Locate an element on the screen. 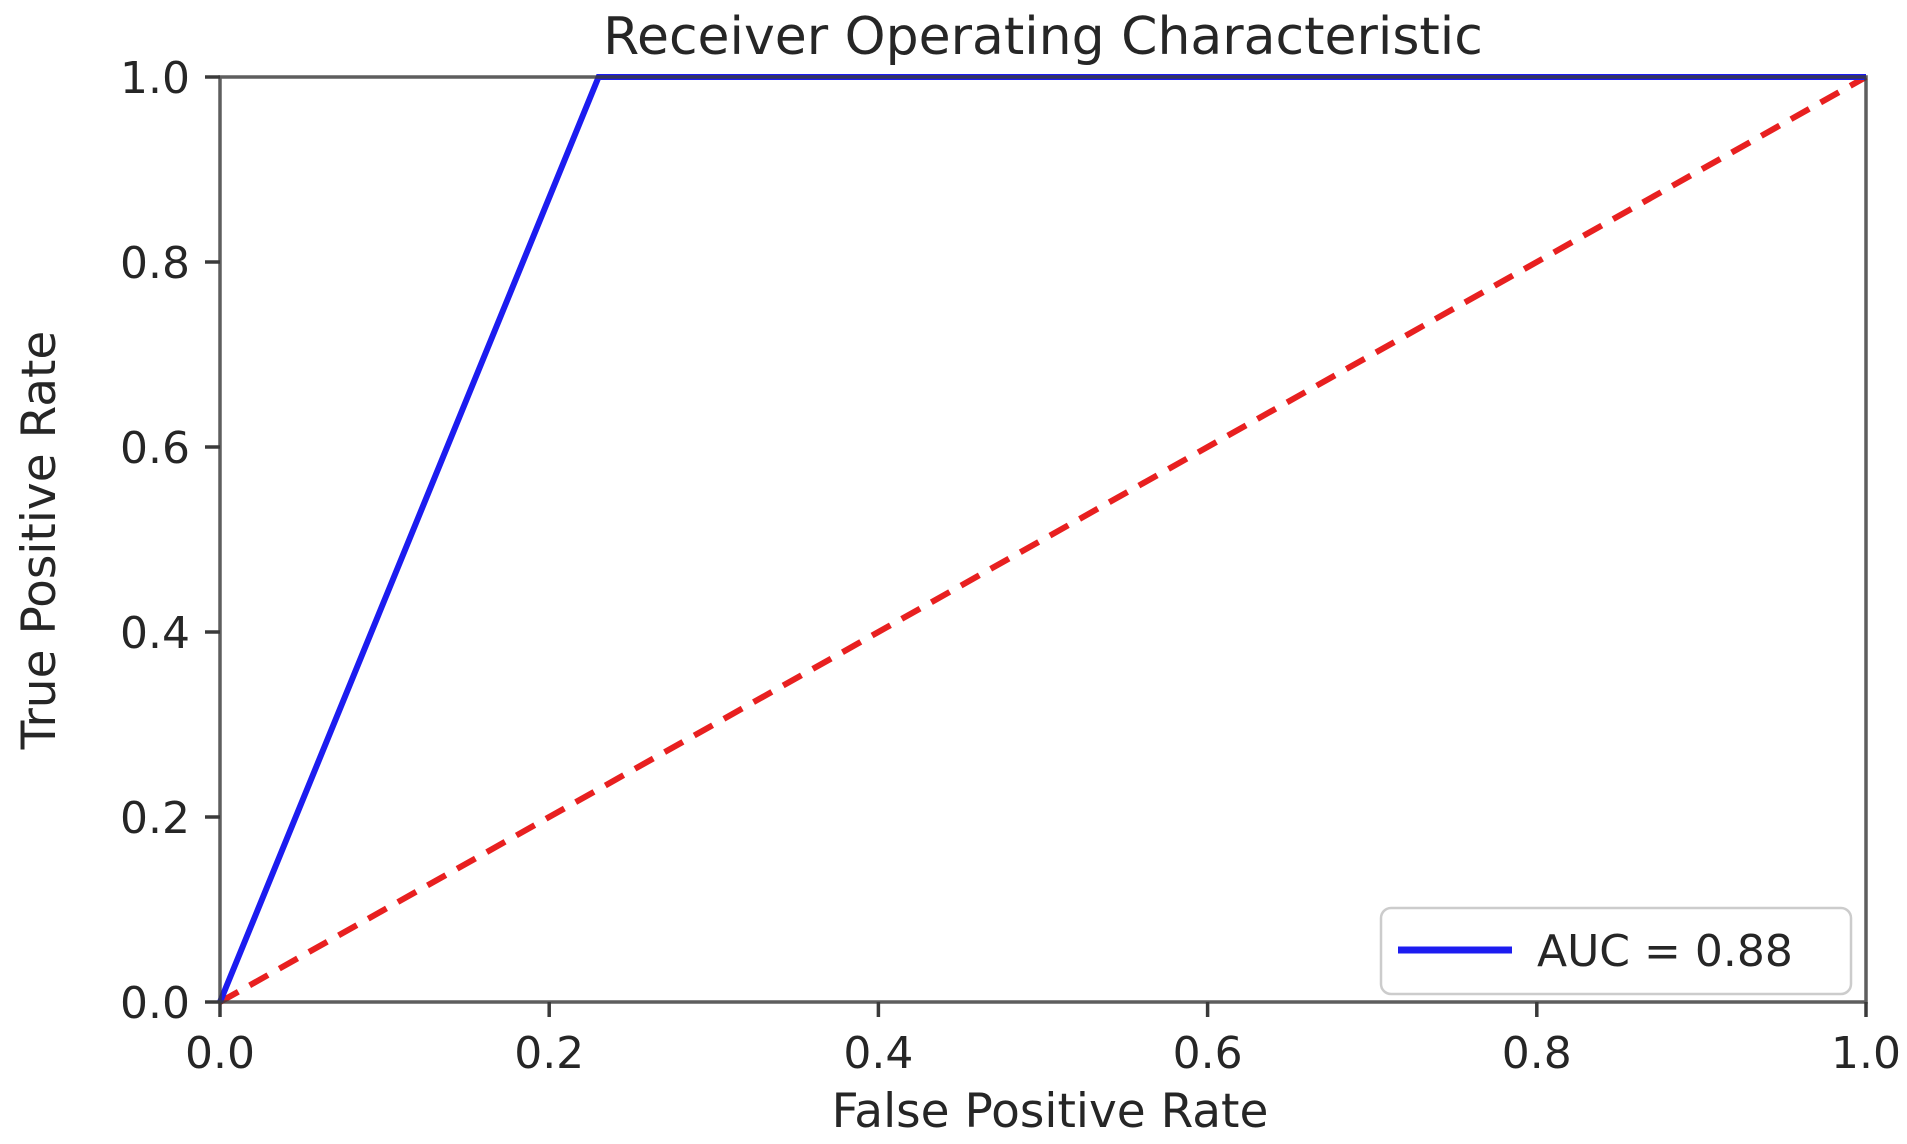 This screenshot has width=1907, height=1144. x-axis-ticks: 0.0 0.2 0.4 0.6 0.8 1.0 is located at coordinates (1043, 1040).